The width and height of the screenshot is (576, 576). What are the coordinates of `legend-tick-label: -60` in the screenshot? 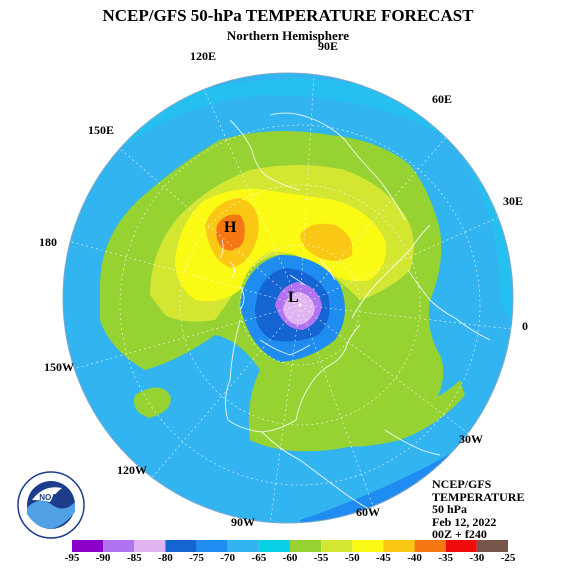 It's located at (290, 558).